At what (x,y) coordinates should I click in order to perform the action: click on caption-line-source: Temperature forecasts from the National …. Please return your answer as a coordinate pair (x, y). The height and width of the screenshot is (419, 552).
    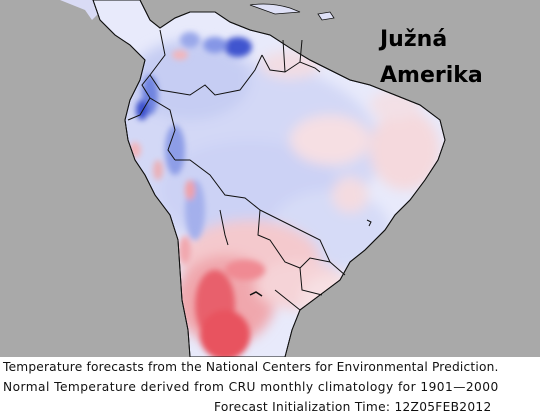
    Looking at the image, I should click on (251, 367).